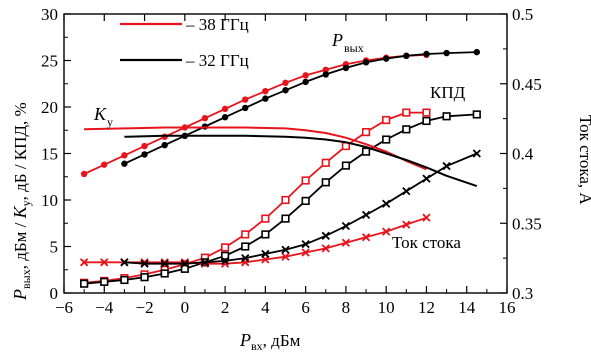 The height and width of the screenshot is (354, 591). What do you see at coordinates (346, 307) in the screenshot?
I see `x-tick-label: 8` at bounding box center [346, 307].